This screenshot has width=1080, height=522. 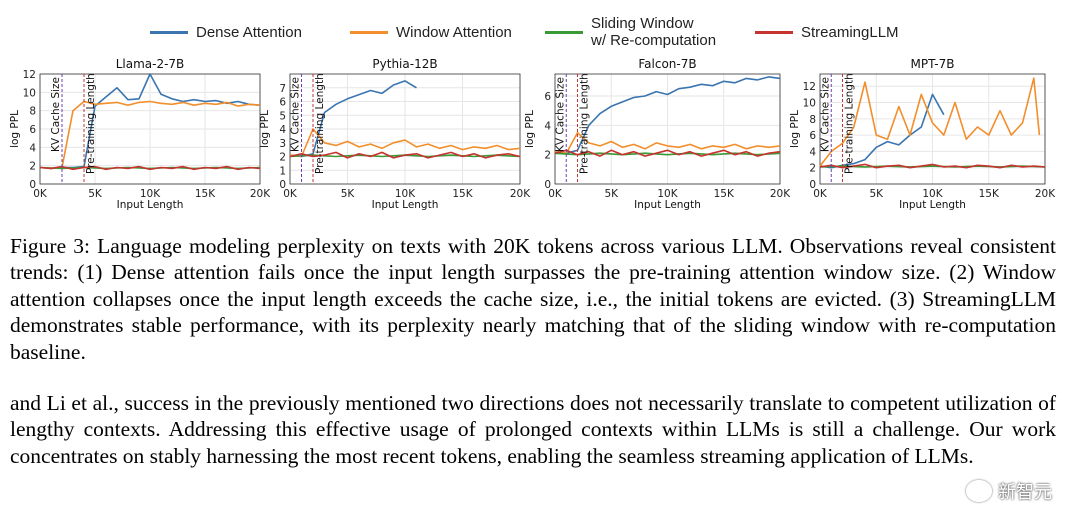 I want to click on legend-item-dense: Dense Attention, so click(x=226, y=32).